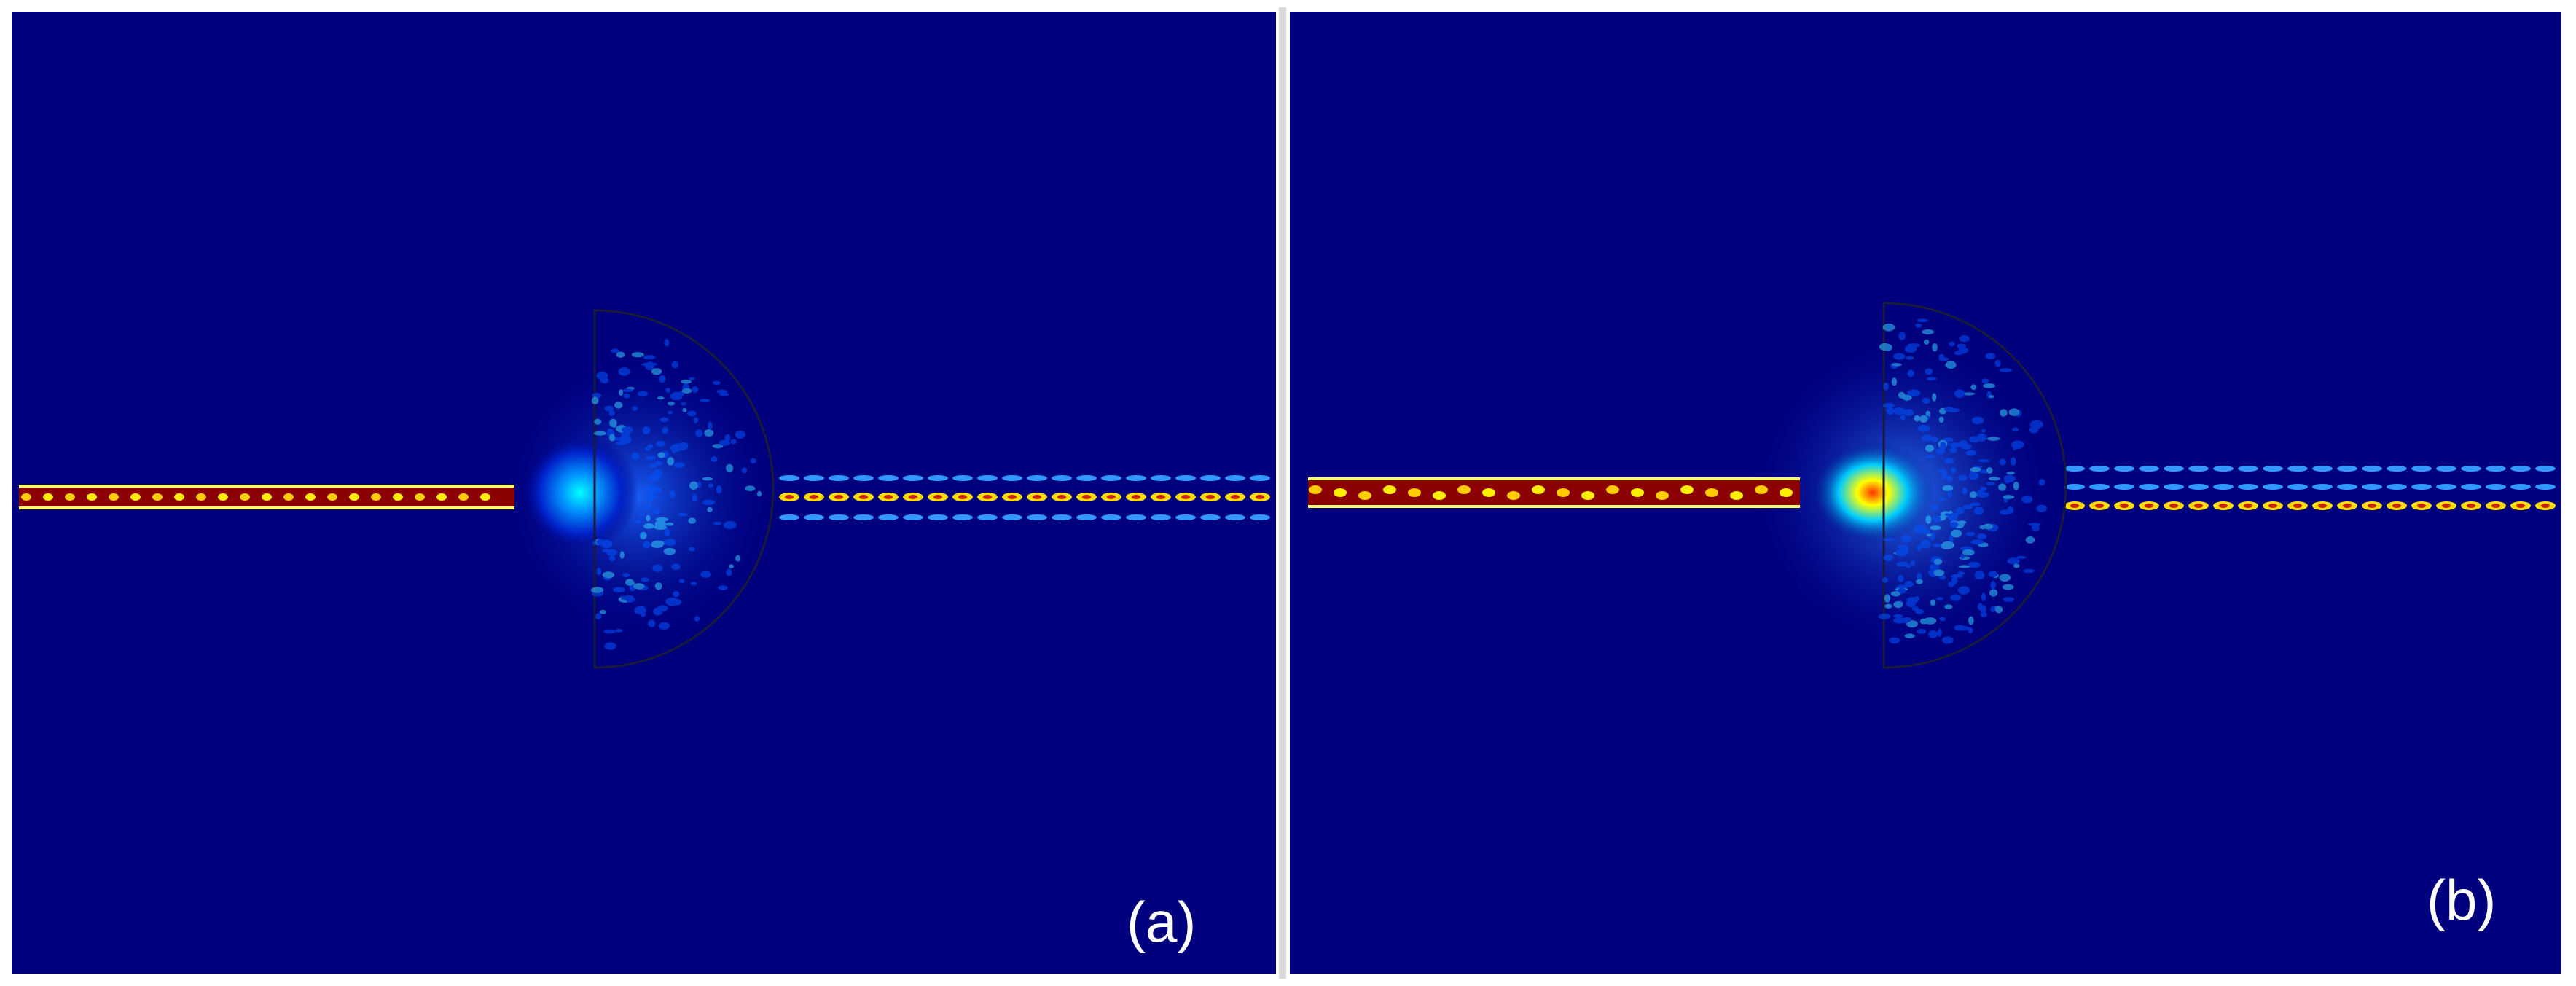 This screenshot has width=2576, height=986. Describe the element at coordinates (638, 496) in the screenshot. I see `coupler-field` at that location.